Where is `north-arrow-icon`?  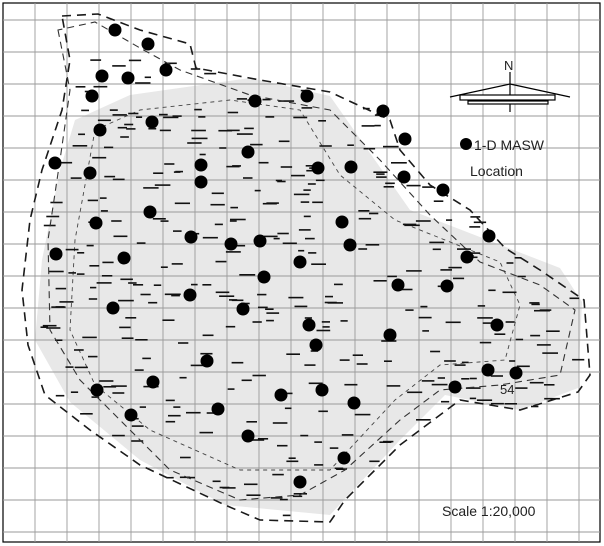
north-arrow-icon is located at coordinates (510, 92).